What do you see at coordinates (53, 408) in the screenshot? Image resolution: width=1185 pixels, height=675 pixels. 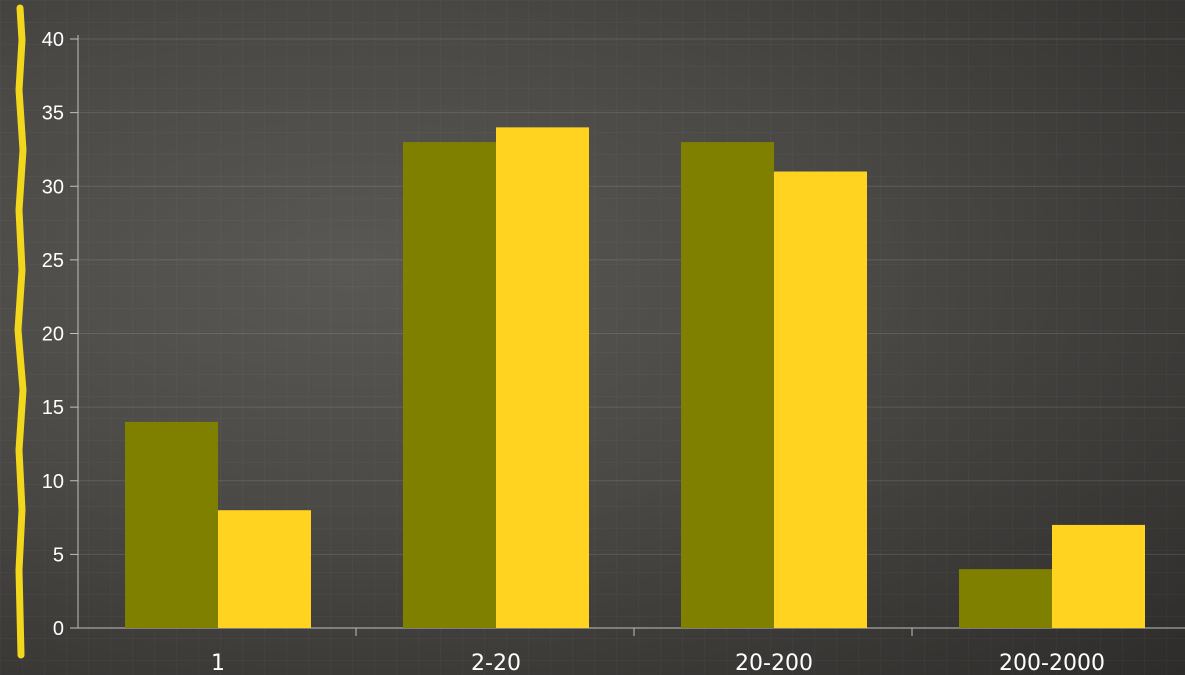 I see `y-tick-label-3: 15` at bounding box center [53, 408].